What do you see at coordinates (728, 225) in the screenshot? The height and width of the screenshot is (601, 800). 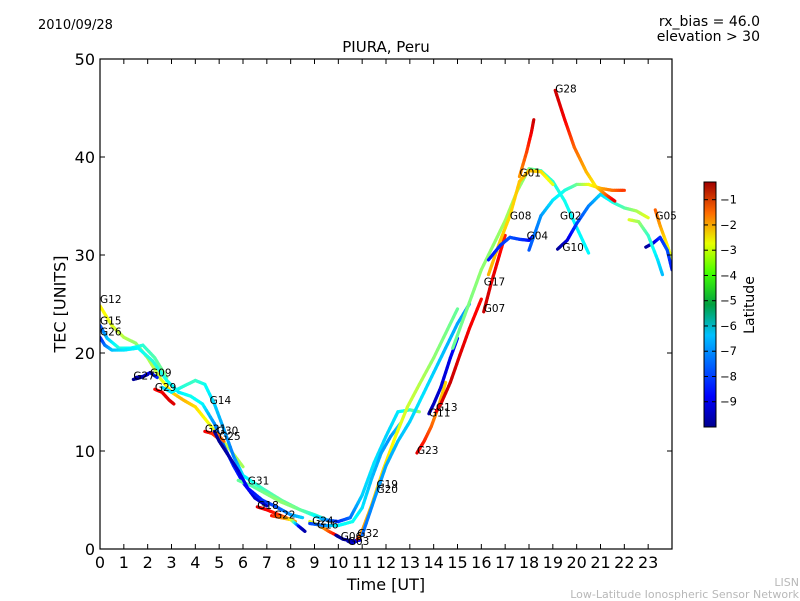 I see `colorbar-tick-label: −2` at bounding box center [728, 225].